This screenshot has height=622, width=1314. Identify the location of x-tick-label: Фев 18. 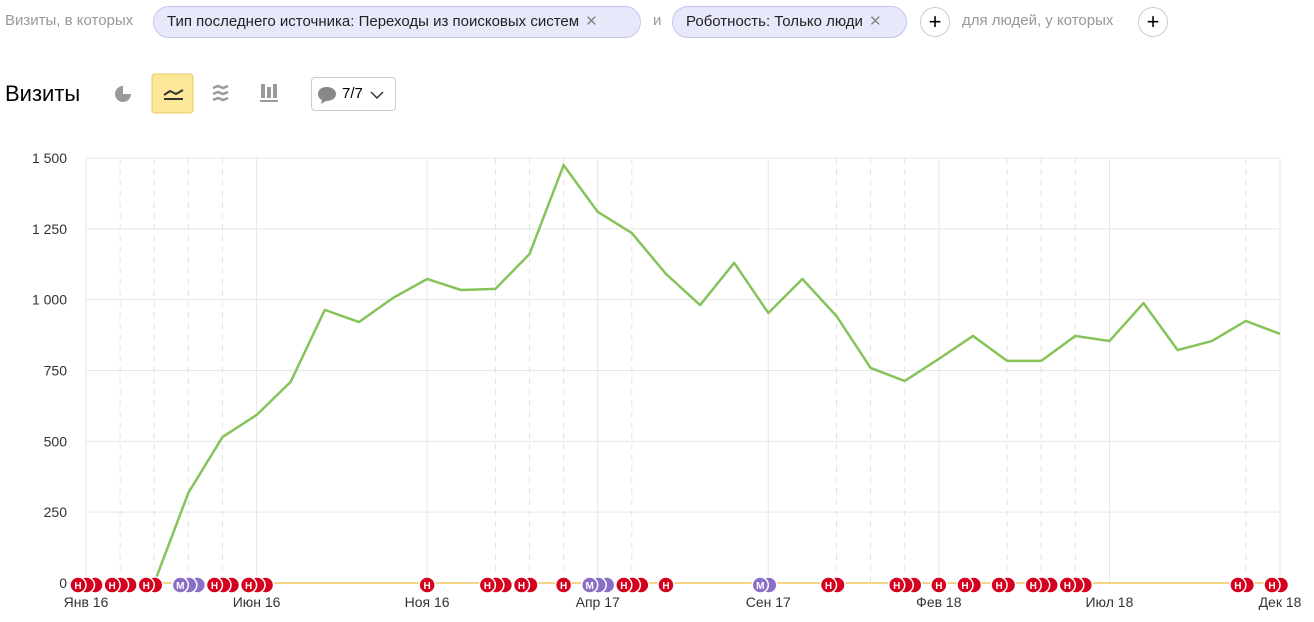
(939, 602).